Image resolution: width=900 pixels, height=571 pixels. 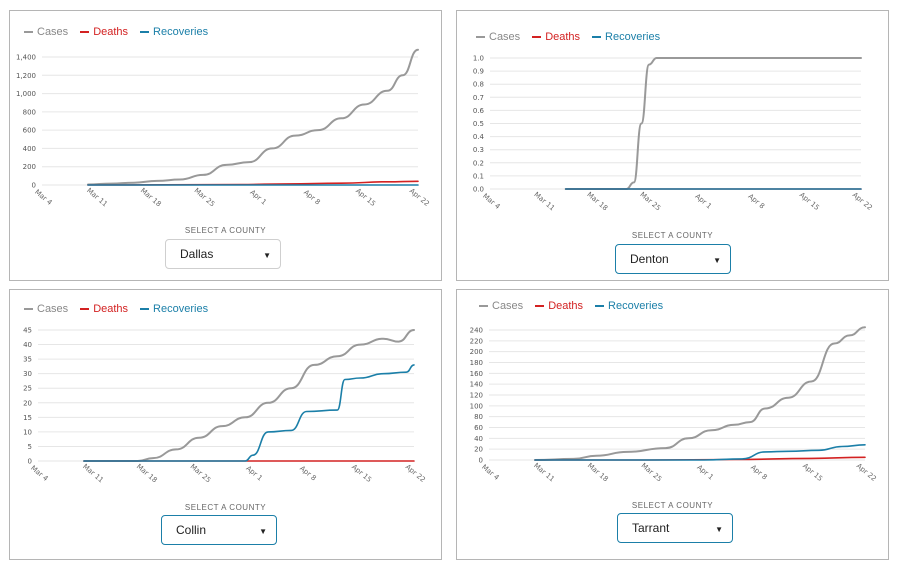 I want to click on y-tick-label: 0.3, so click(x=478, y=150).